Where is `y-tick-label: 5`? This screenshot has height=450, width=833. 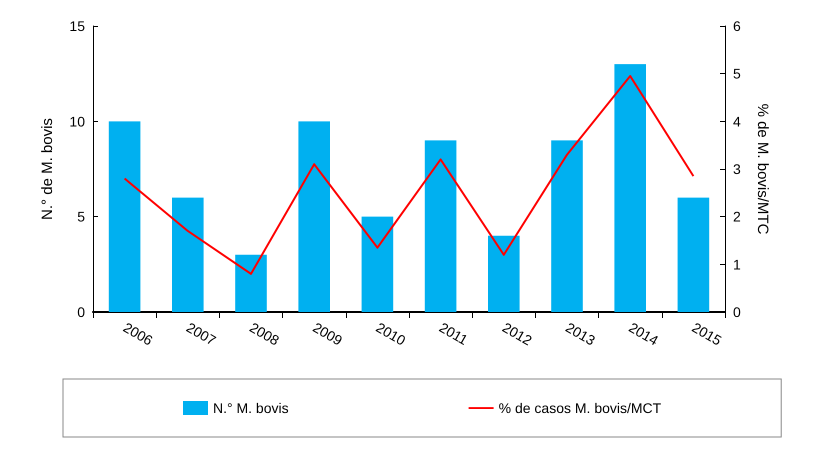 y-tick-label: 5 is located at coordinates (81, 216).